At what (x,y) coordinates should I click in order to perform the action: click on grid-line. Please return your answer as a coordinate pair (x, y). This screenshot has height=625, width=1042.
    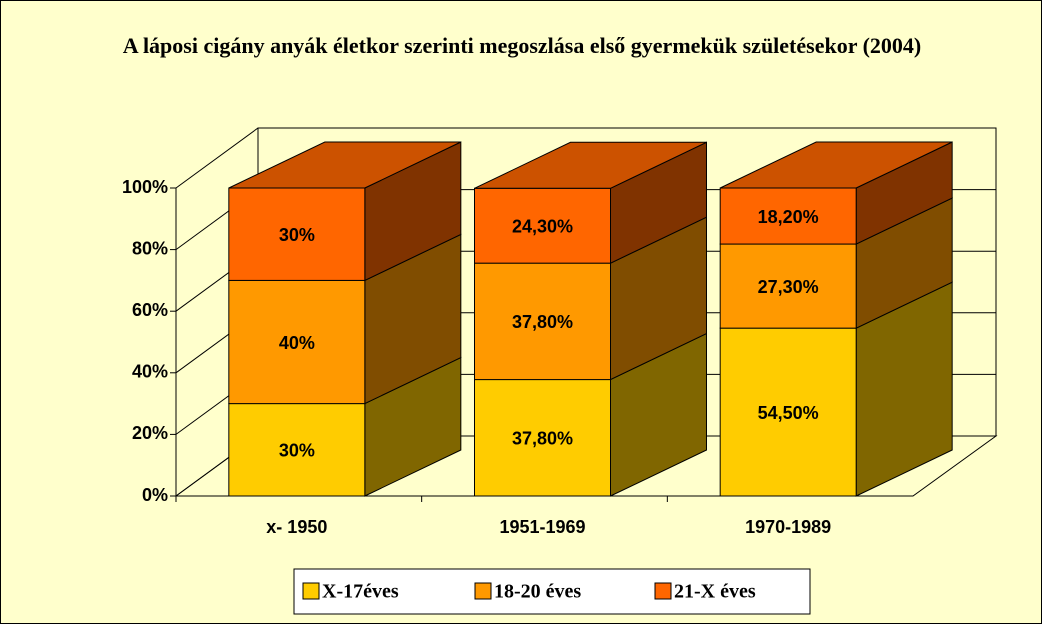
    Looking at the image, I should click on (217, 158).